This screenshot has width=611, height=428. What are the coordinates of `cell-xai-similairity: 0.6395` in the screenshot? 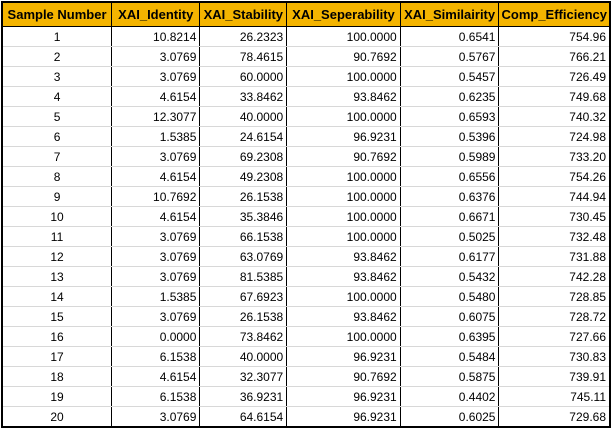 It's located at (449, 336).